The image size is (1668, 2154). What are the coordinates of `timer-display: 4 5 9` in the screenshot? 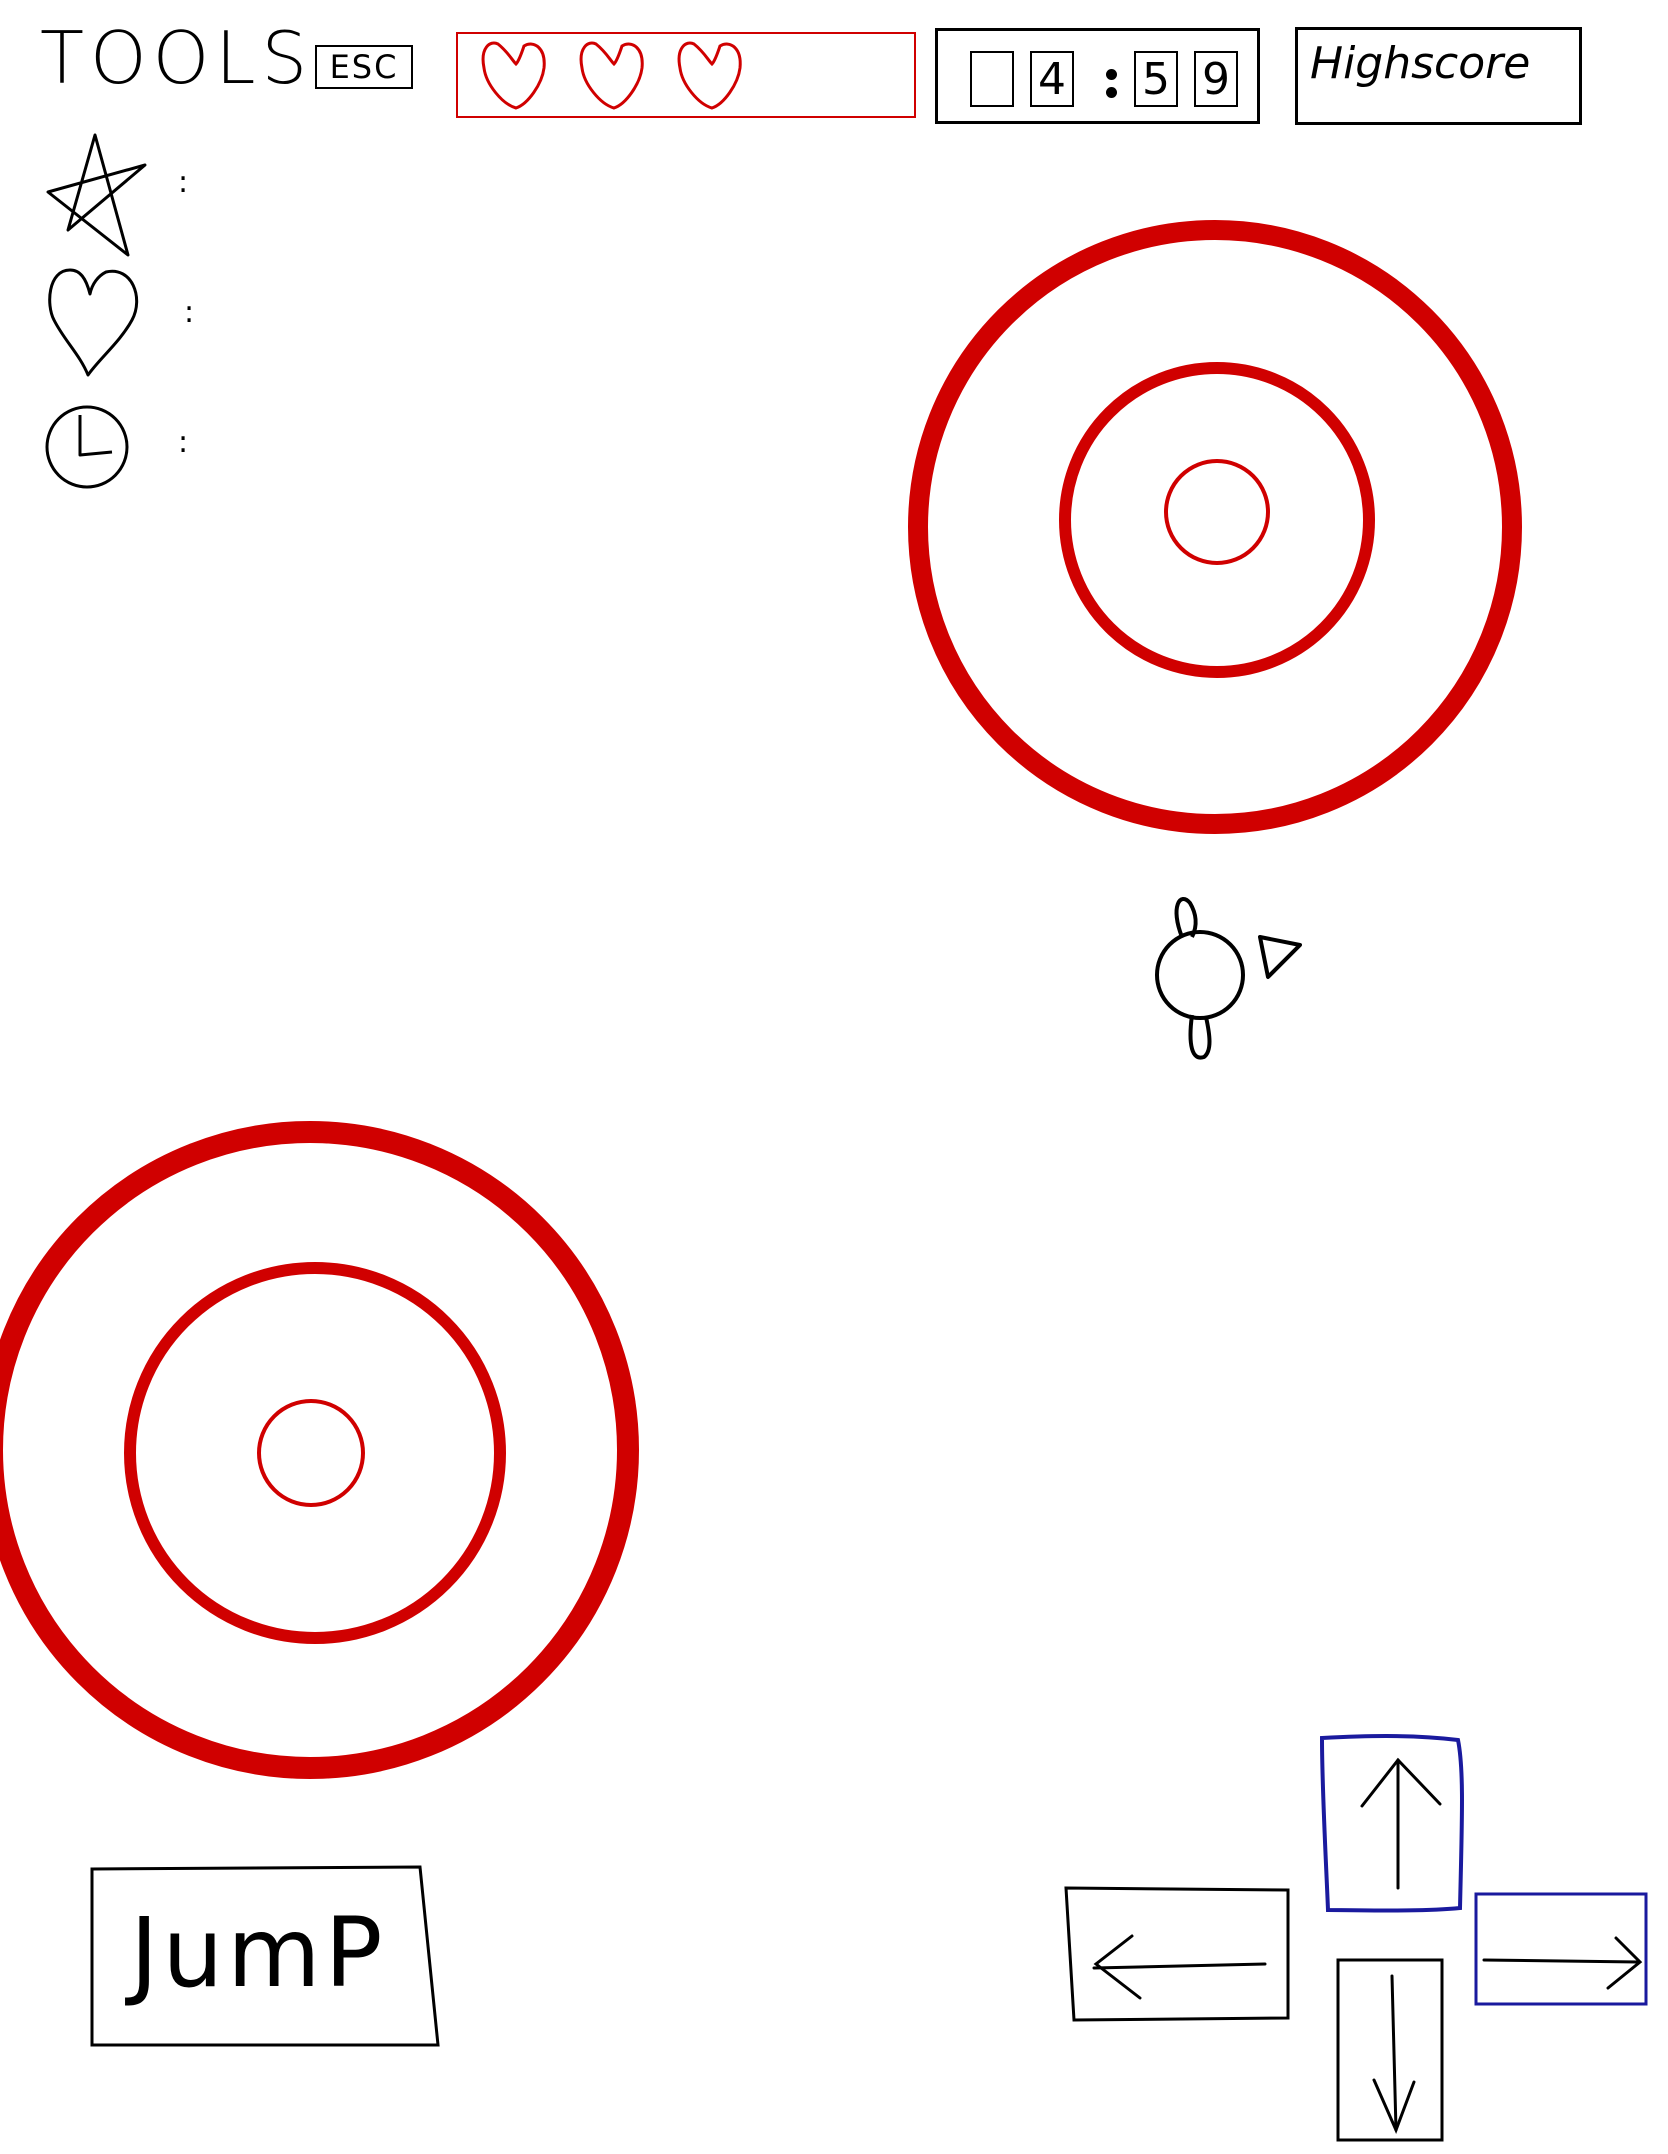 It's located at (1097, 76).